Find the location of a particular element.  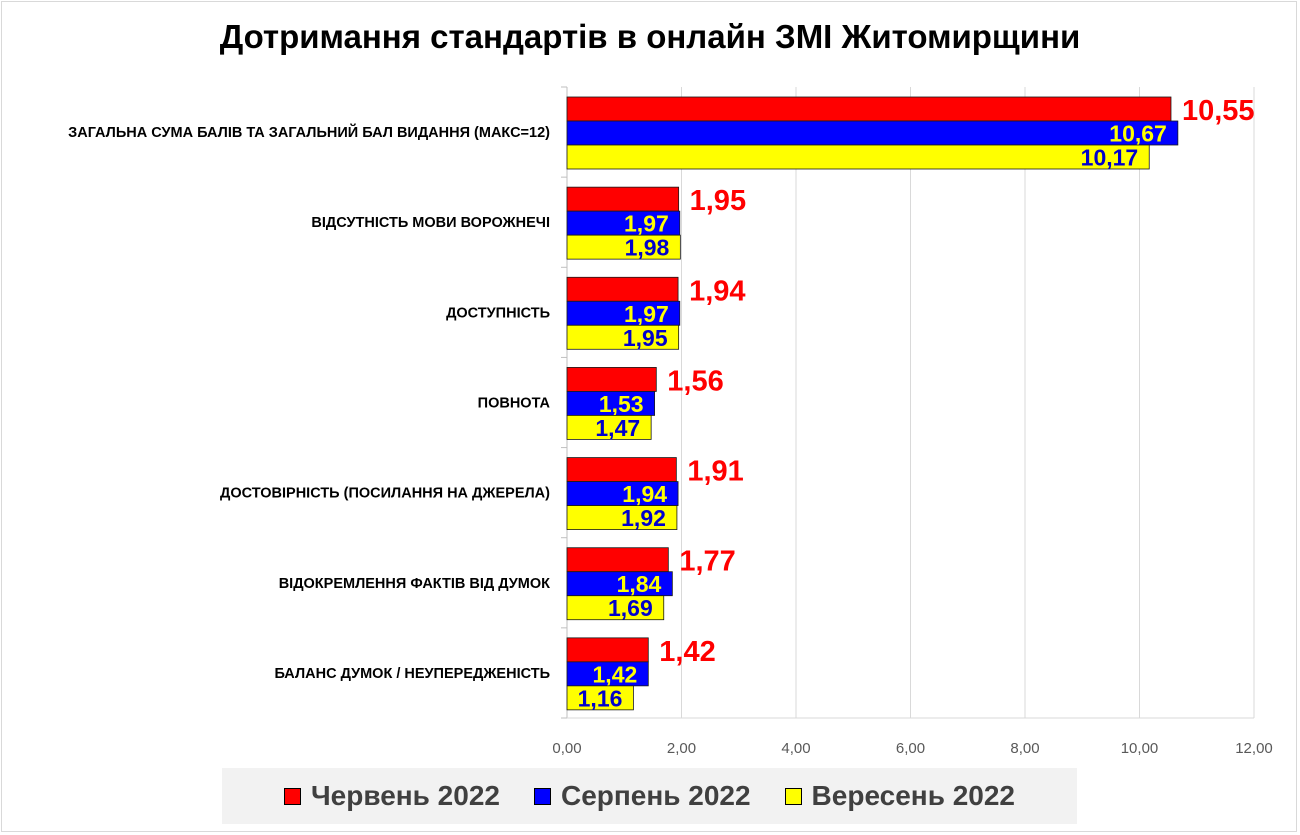

data-label-0: 10,55 is located at coordinates (1218, 111).